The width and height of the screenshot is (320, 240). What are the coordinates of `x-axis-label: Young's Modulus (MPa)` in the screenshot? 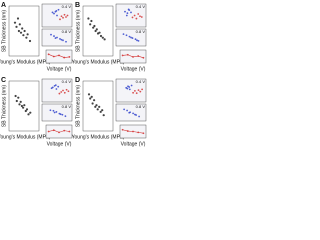 It's located at (25, 62).